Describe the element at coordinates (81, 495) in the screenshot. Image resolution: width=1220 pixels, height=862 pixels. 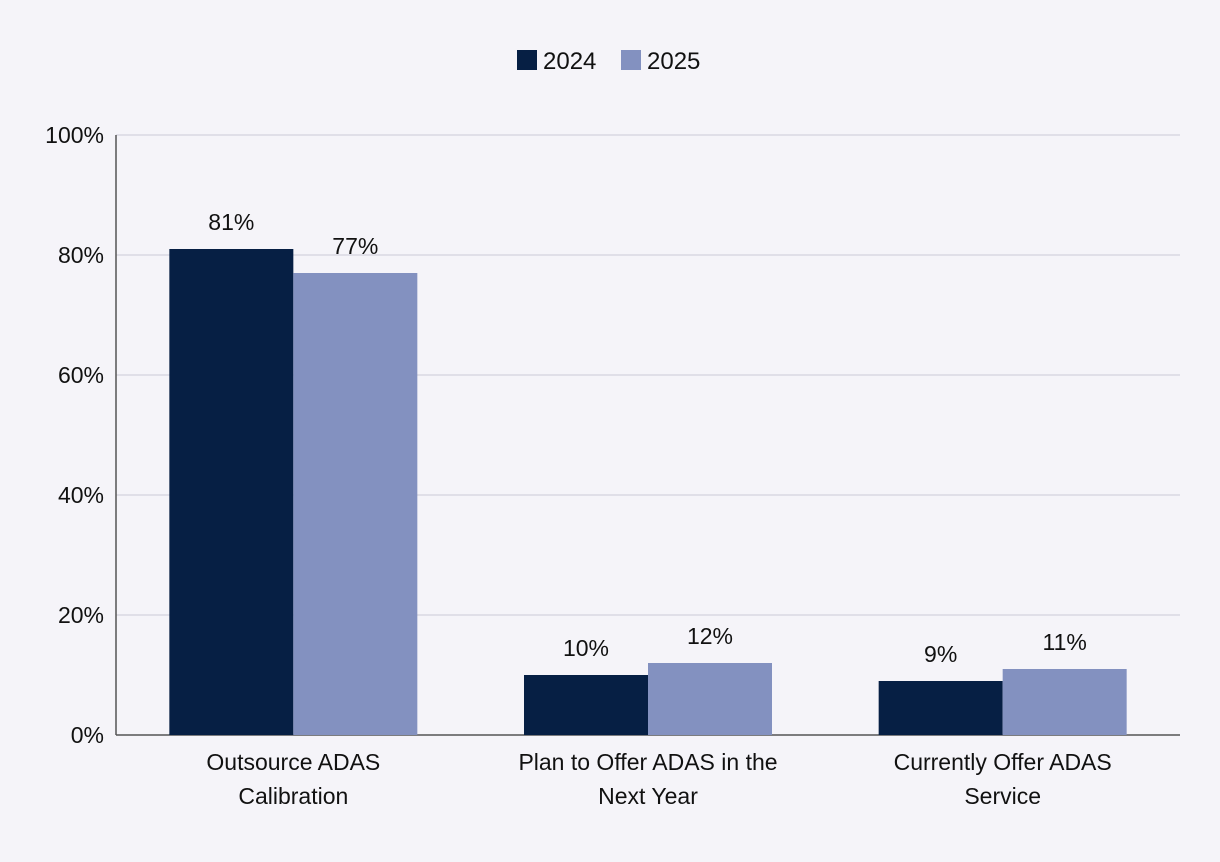
I see `y-tick-label: 40%` at that location.